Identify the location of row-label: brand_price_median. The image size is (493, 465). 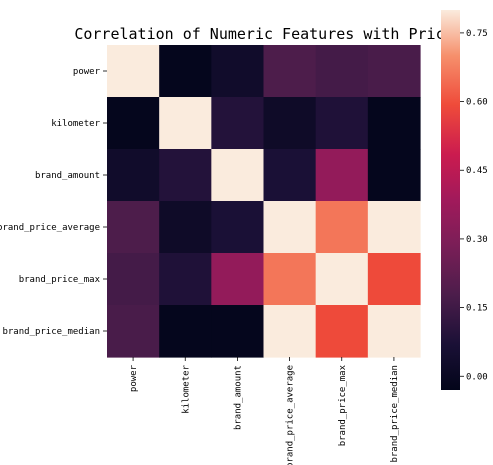
(51, 332).